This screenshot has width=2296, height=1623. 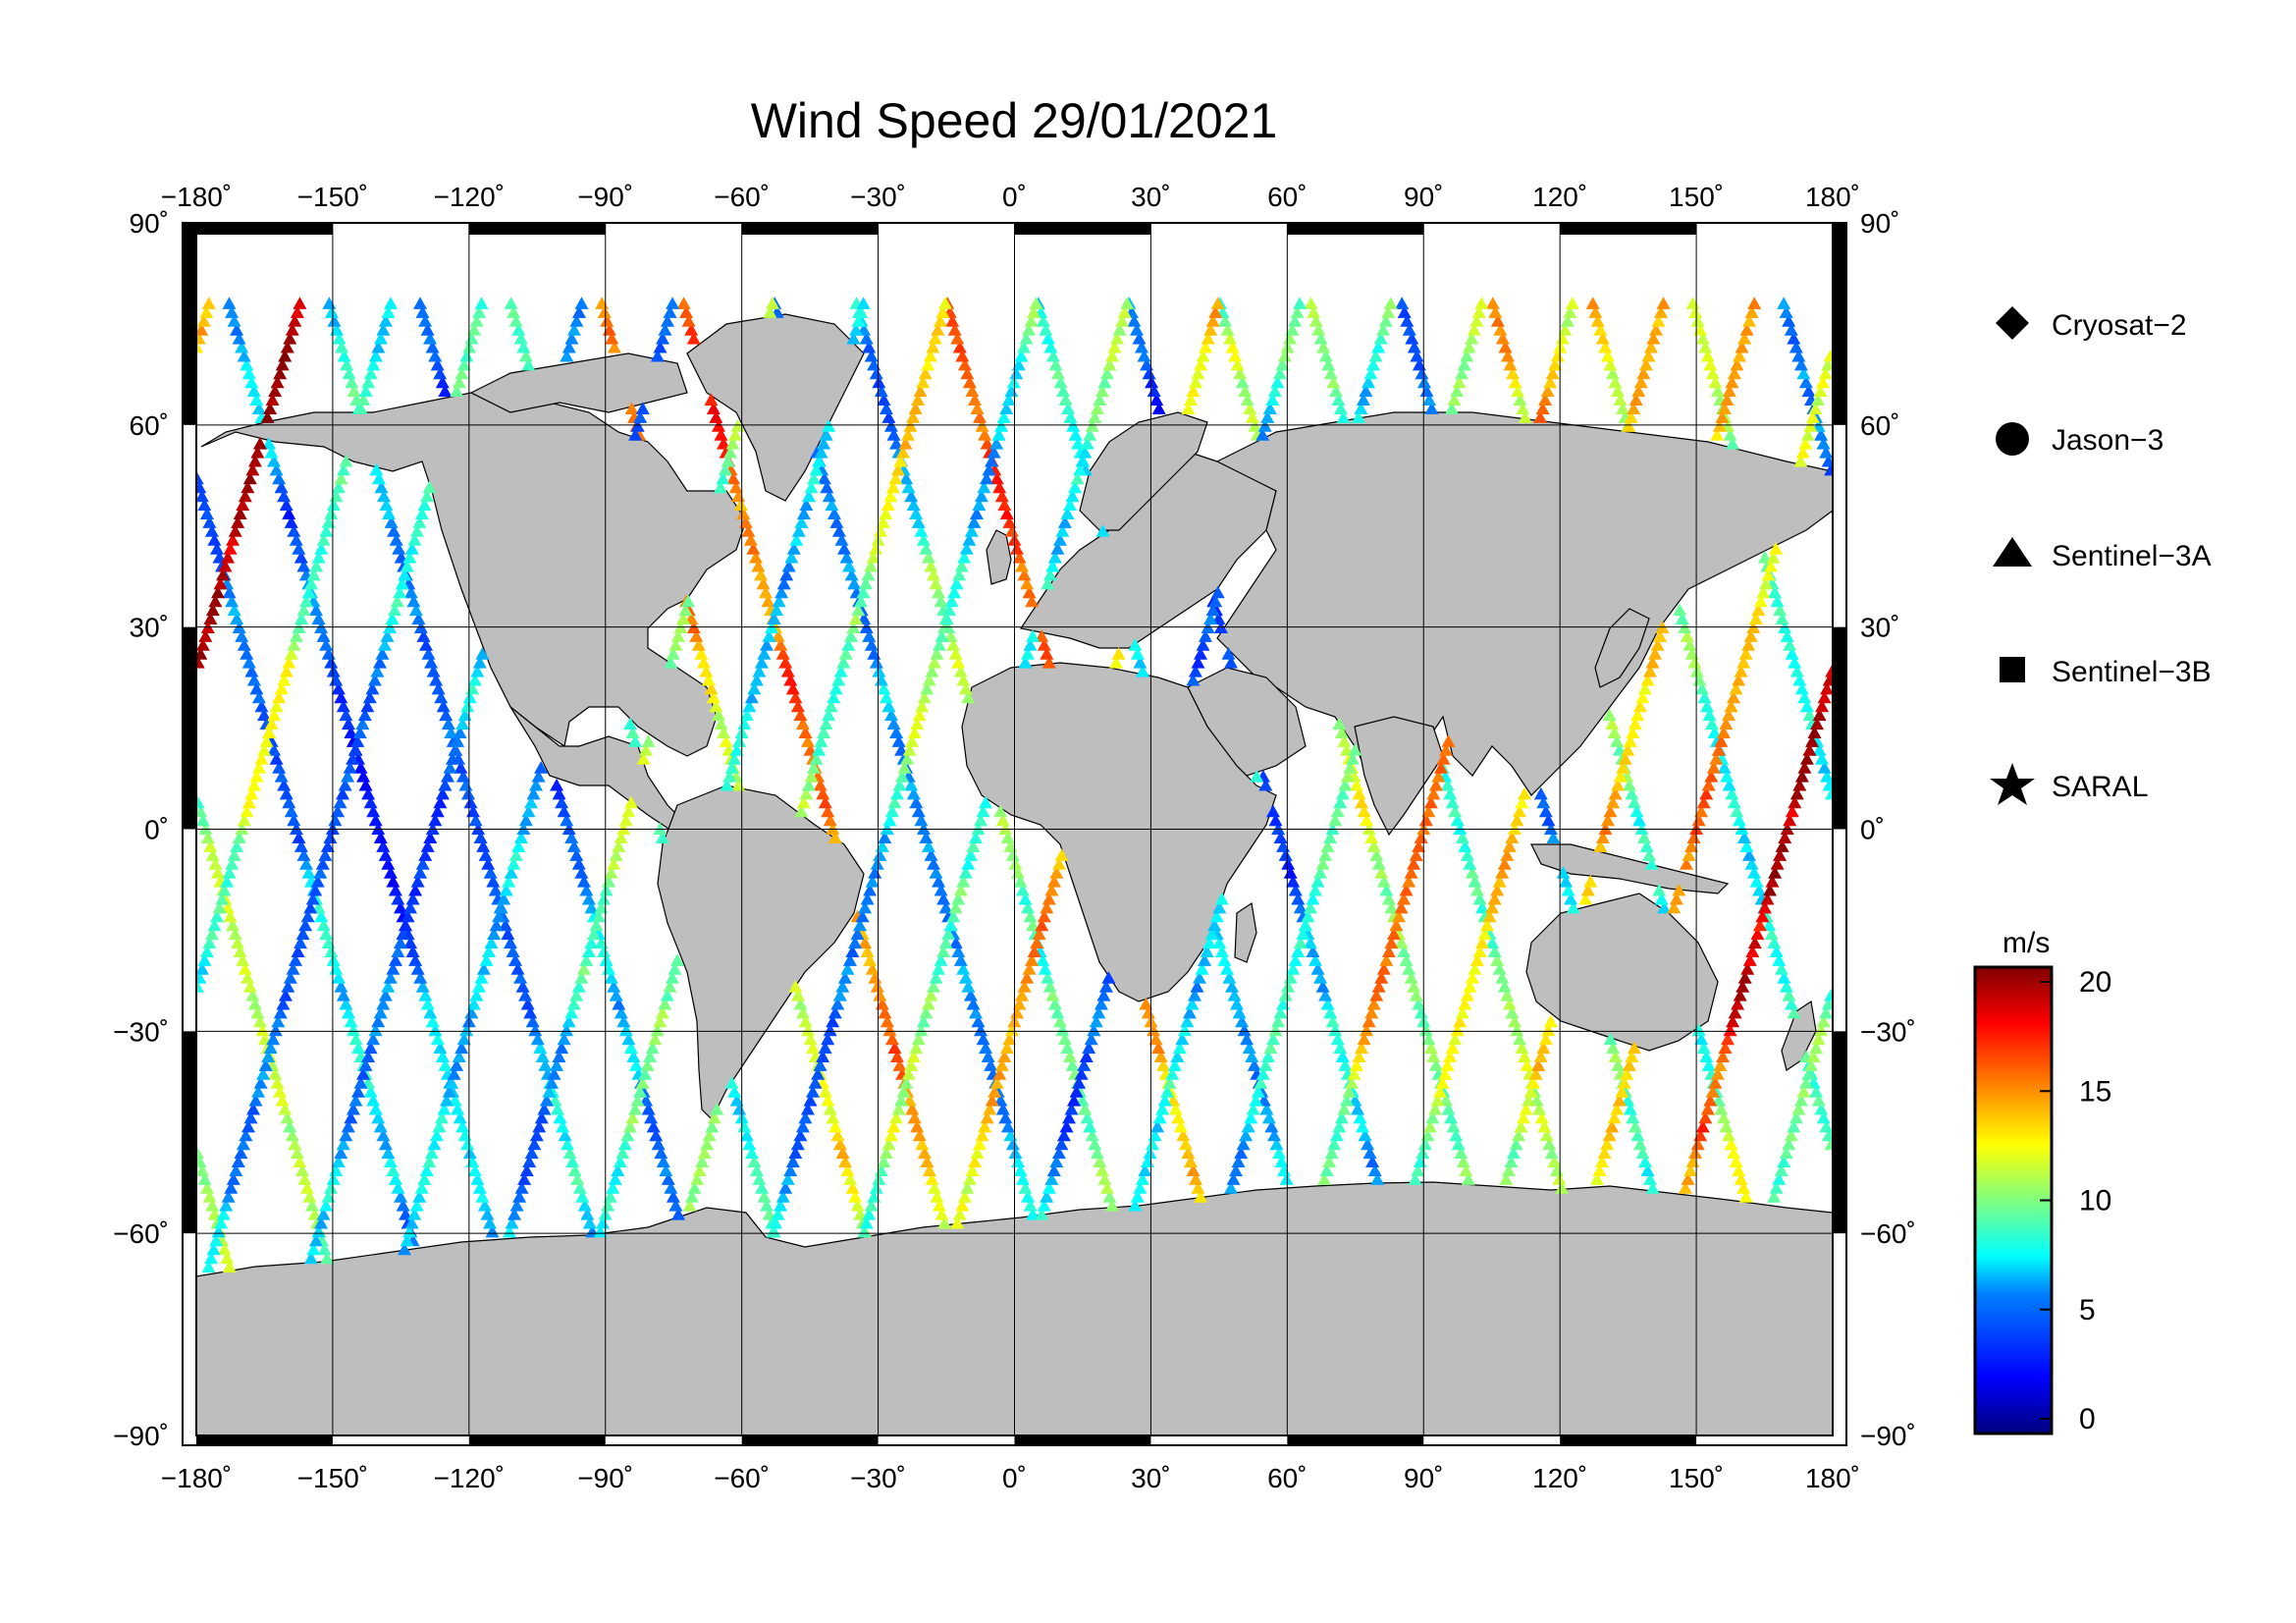 I want to click on colorbar-tick-label: 20, so click(x=2095, y=982).